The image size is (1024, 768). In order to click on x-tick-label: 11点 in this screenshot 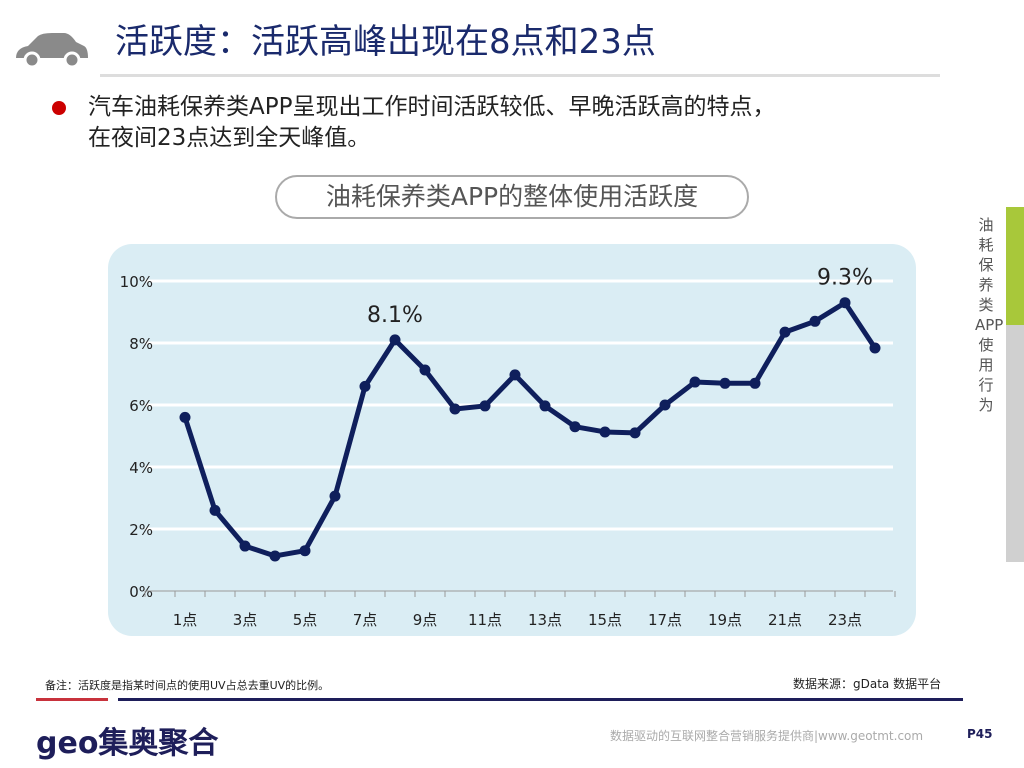, I will do `click(485, 620)`.